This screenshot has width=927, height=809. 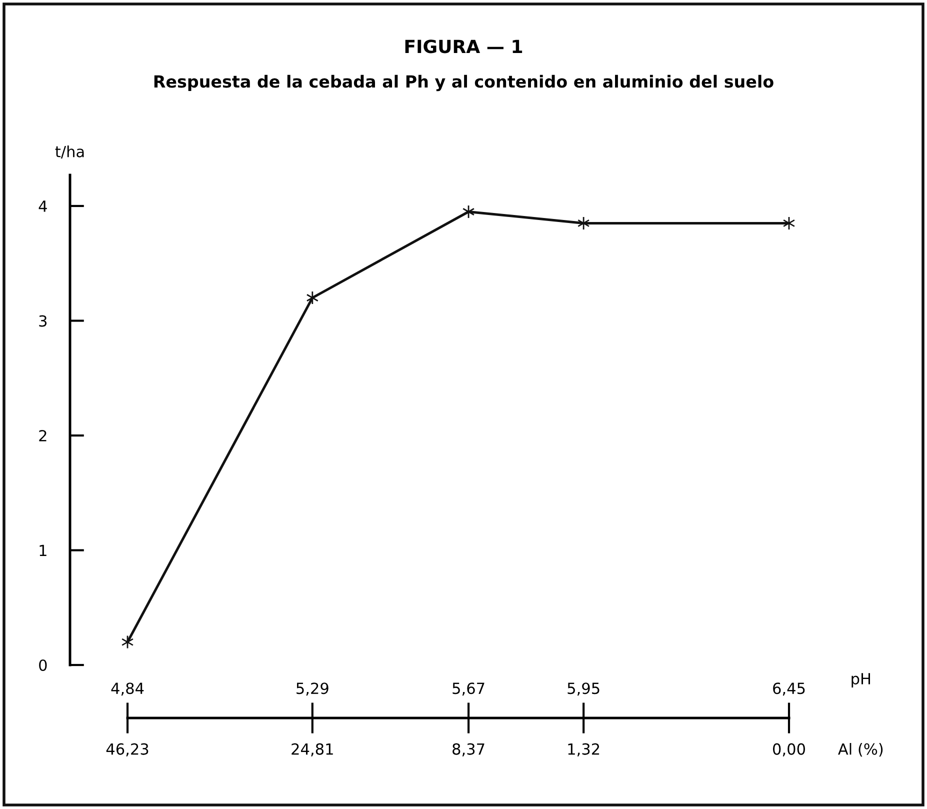 I want to click on x-axis-title: pH, so click(x=861, y=680).